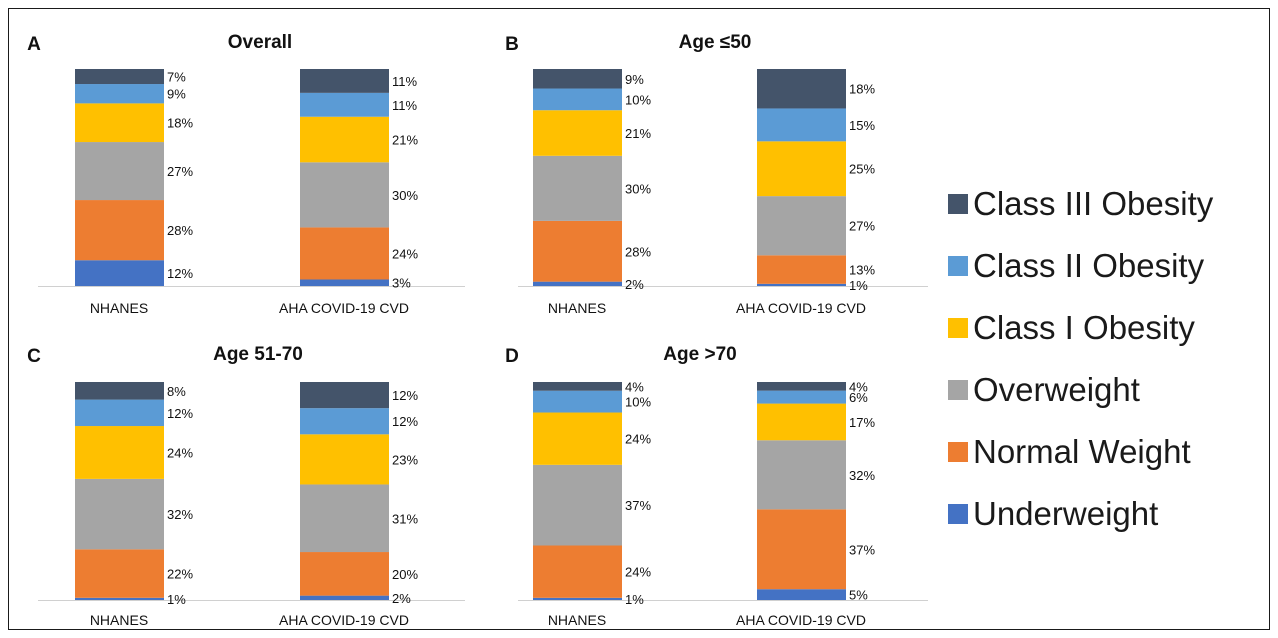  I want to click on panel-letter: A, so click(34, 44).